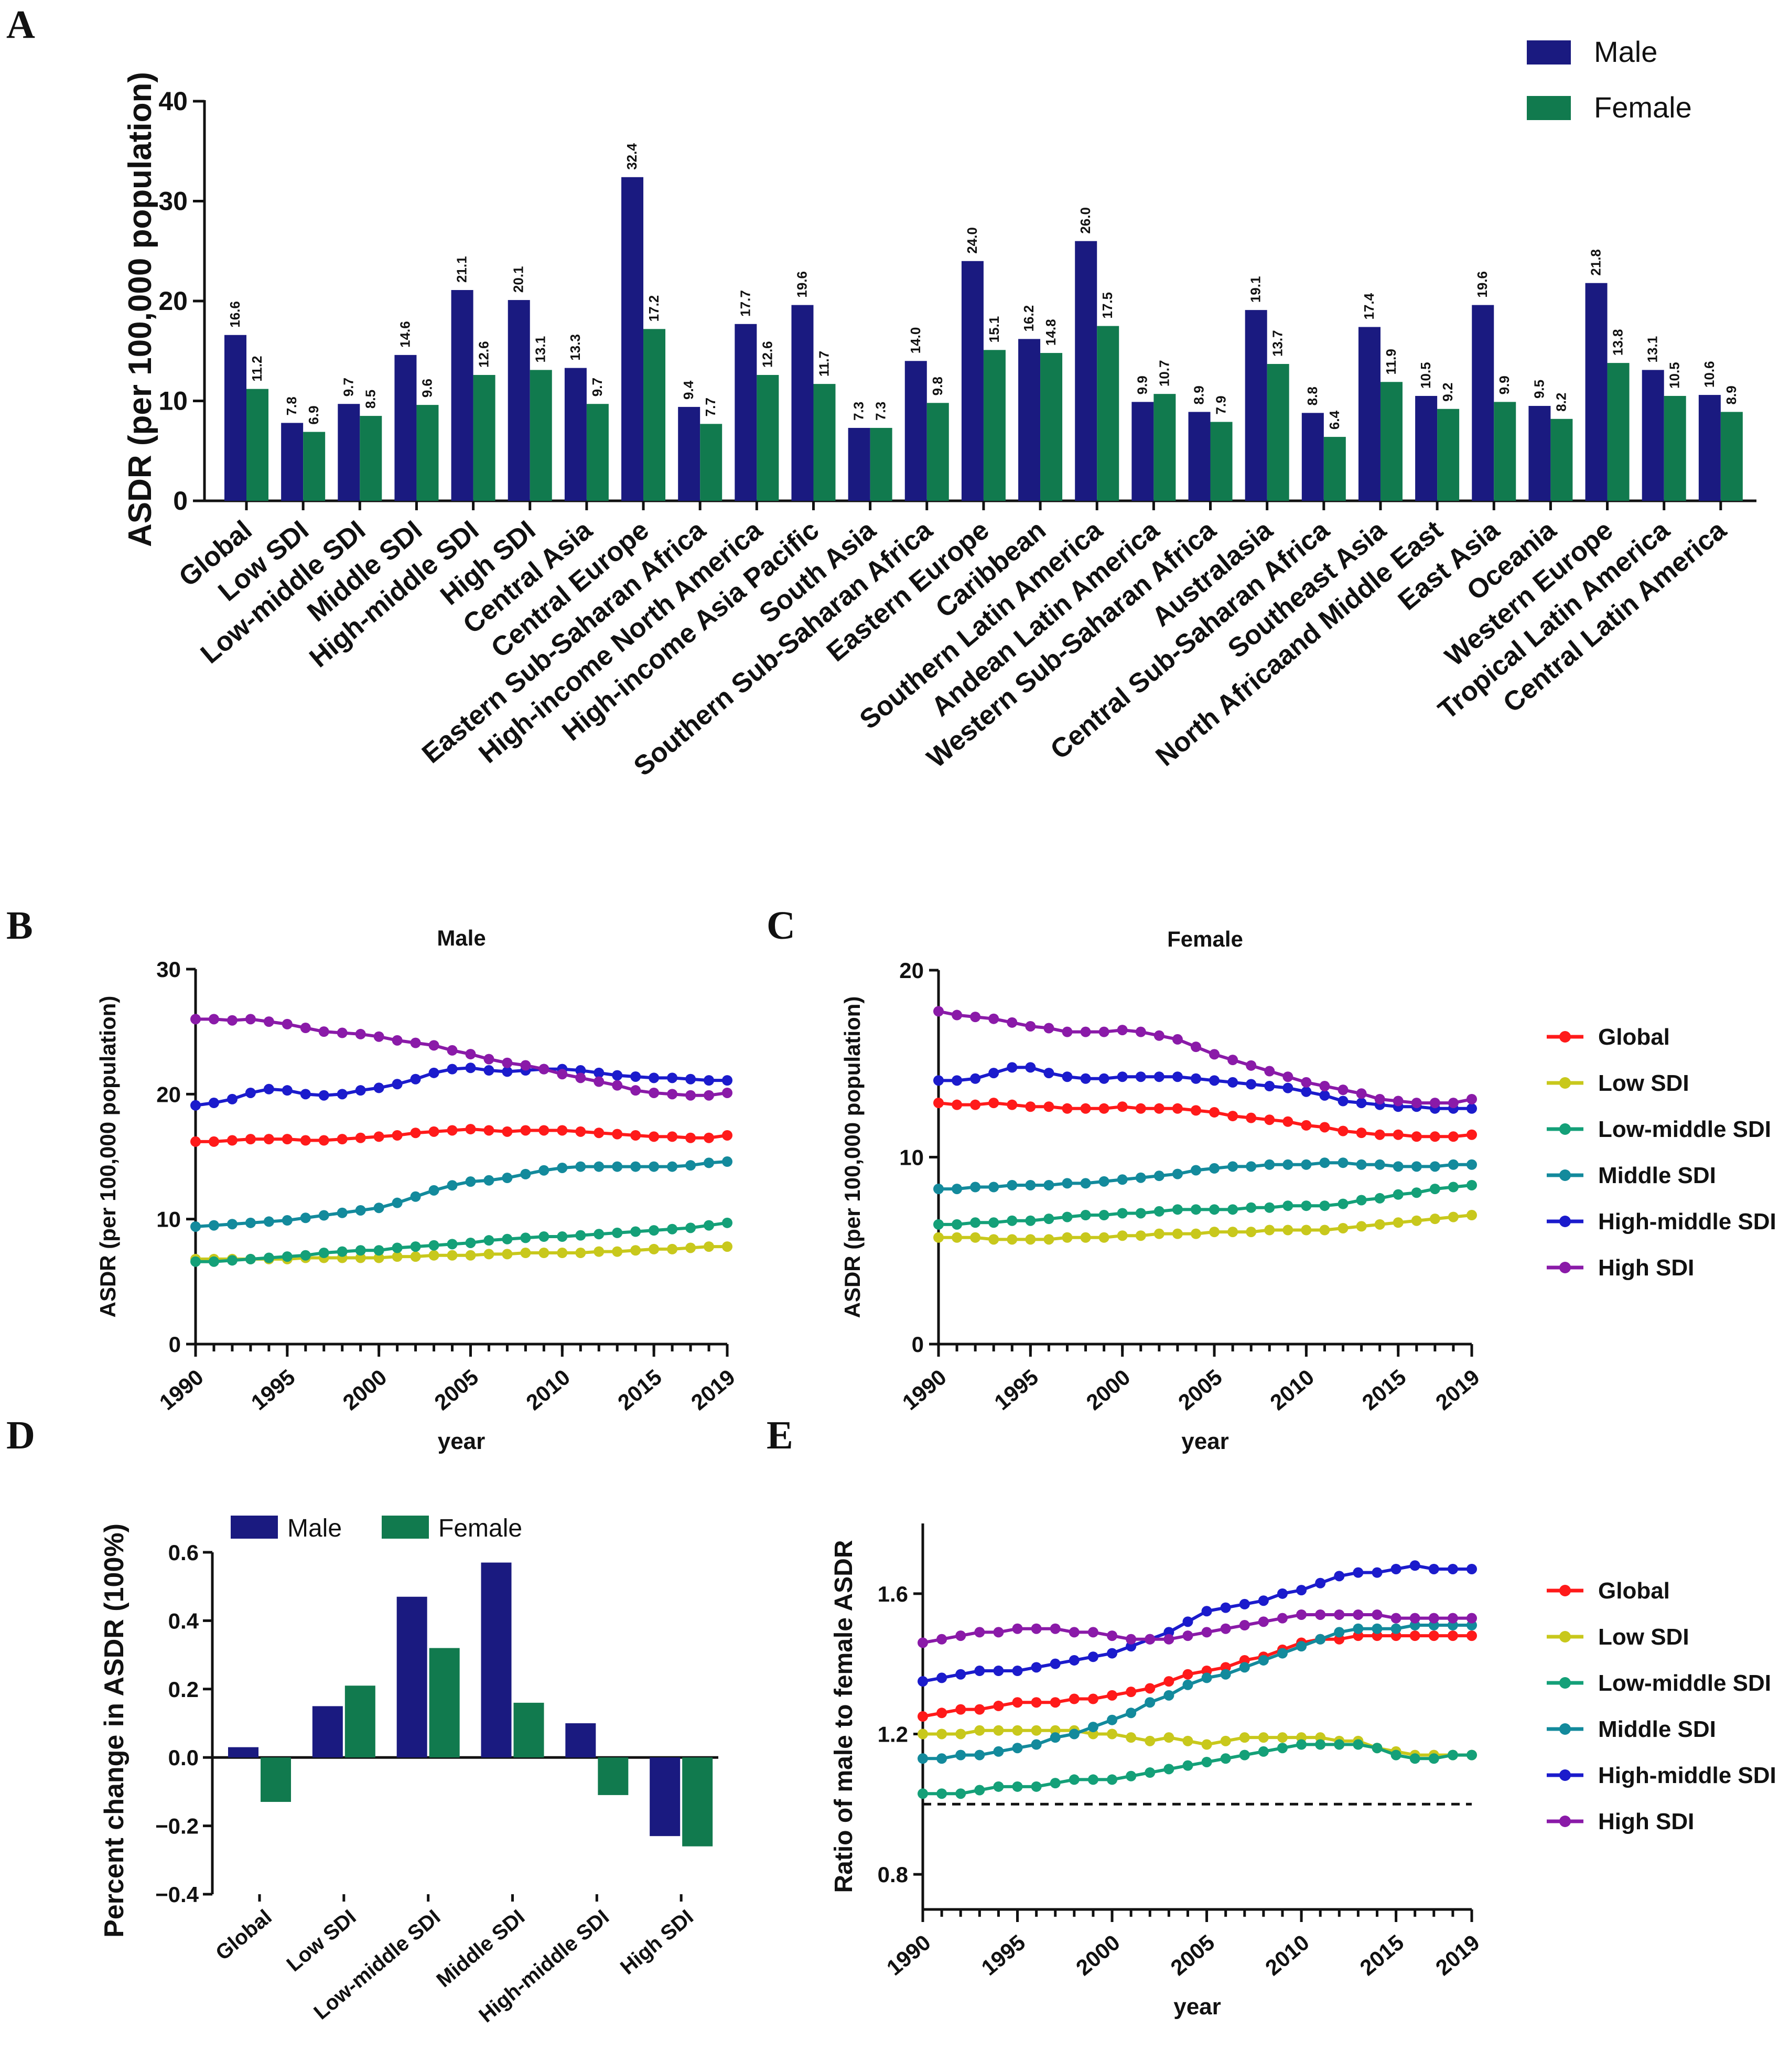 Image resolution: width=1790 pixels, height=2072 pixels. What do you see at coordinates (1278, 343) in the screenshot?
I see `data-label-female-australasia: 13.7` at bounding box center [1278, 343].